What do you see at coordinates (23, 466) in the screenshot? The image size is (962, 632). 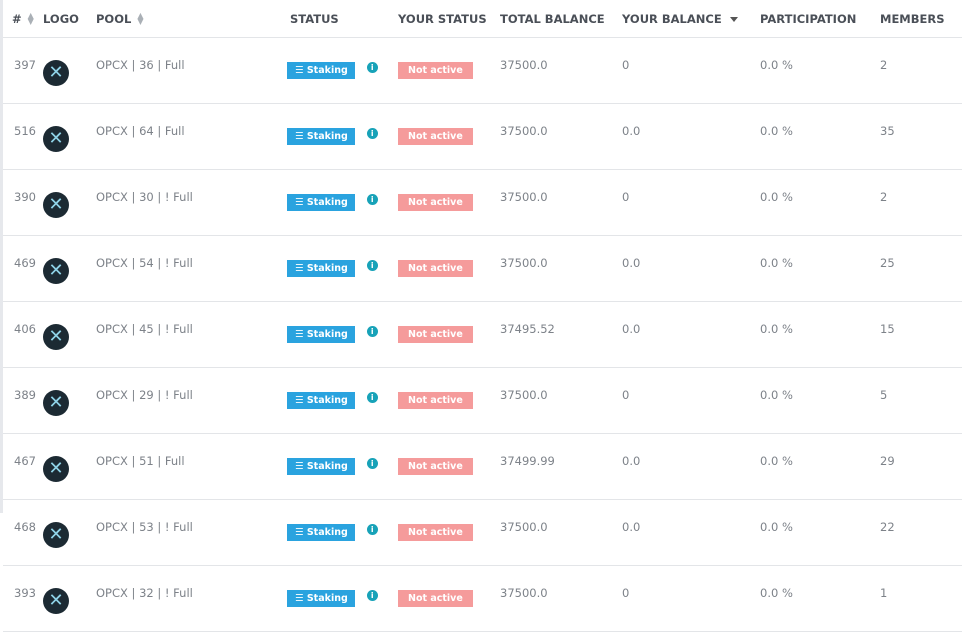 I see `pool-number: 467` at bounding box center [23, 466].